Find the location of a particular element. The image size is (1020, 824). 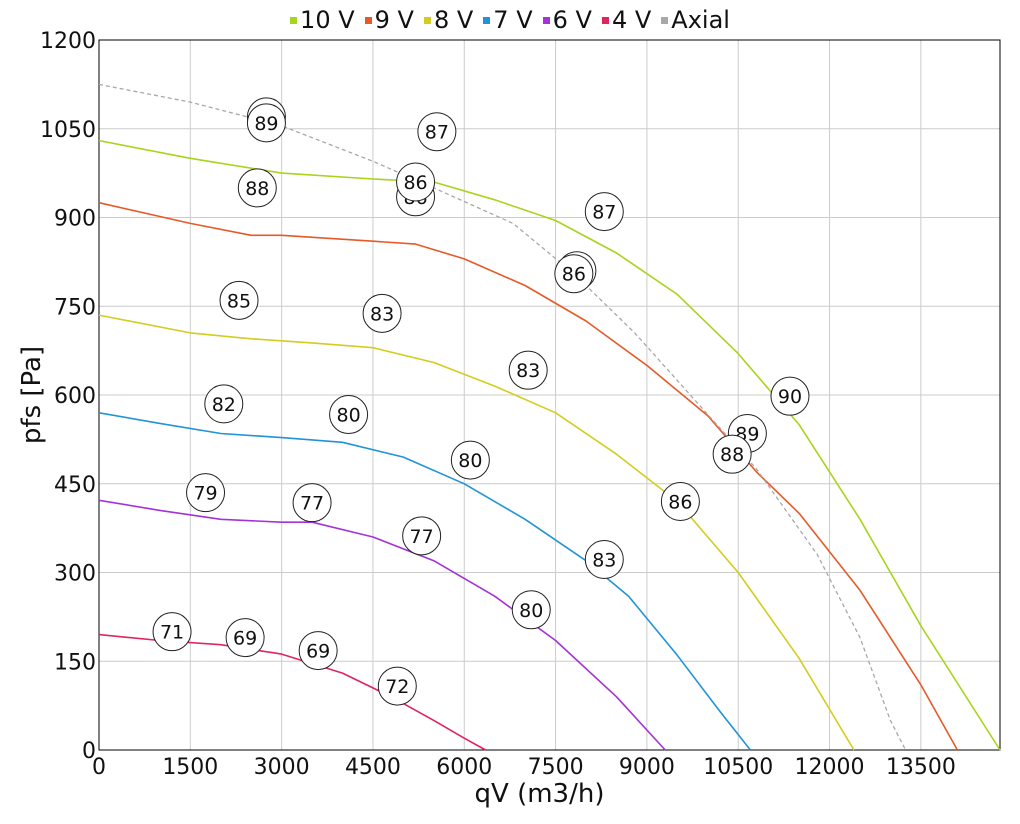

x-axis-label: qV (m3/h) is located at coordinates (540, 794).